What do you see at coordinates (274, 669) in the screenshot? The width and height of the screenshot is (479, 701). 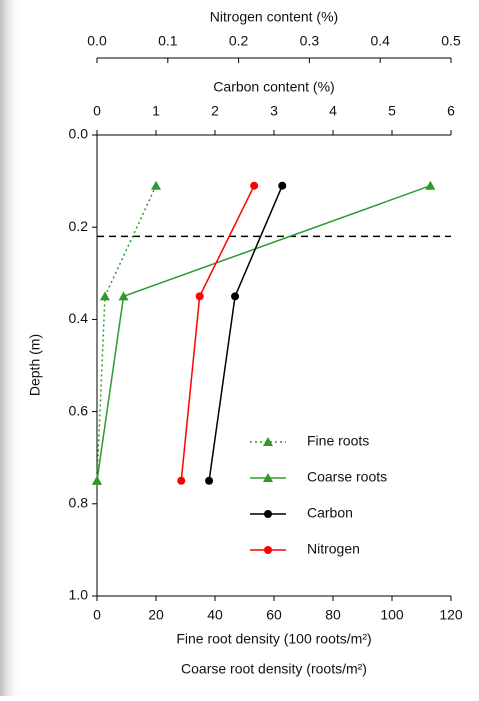 I see `x-axis-title-2: Coarse root density (roots/m²)` at bounding box center [274, 669].